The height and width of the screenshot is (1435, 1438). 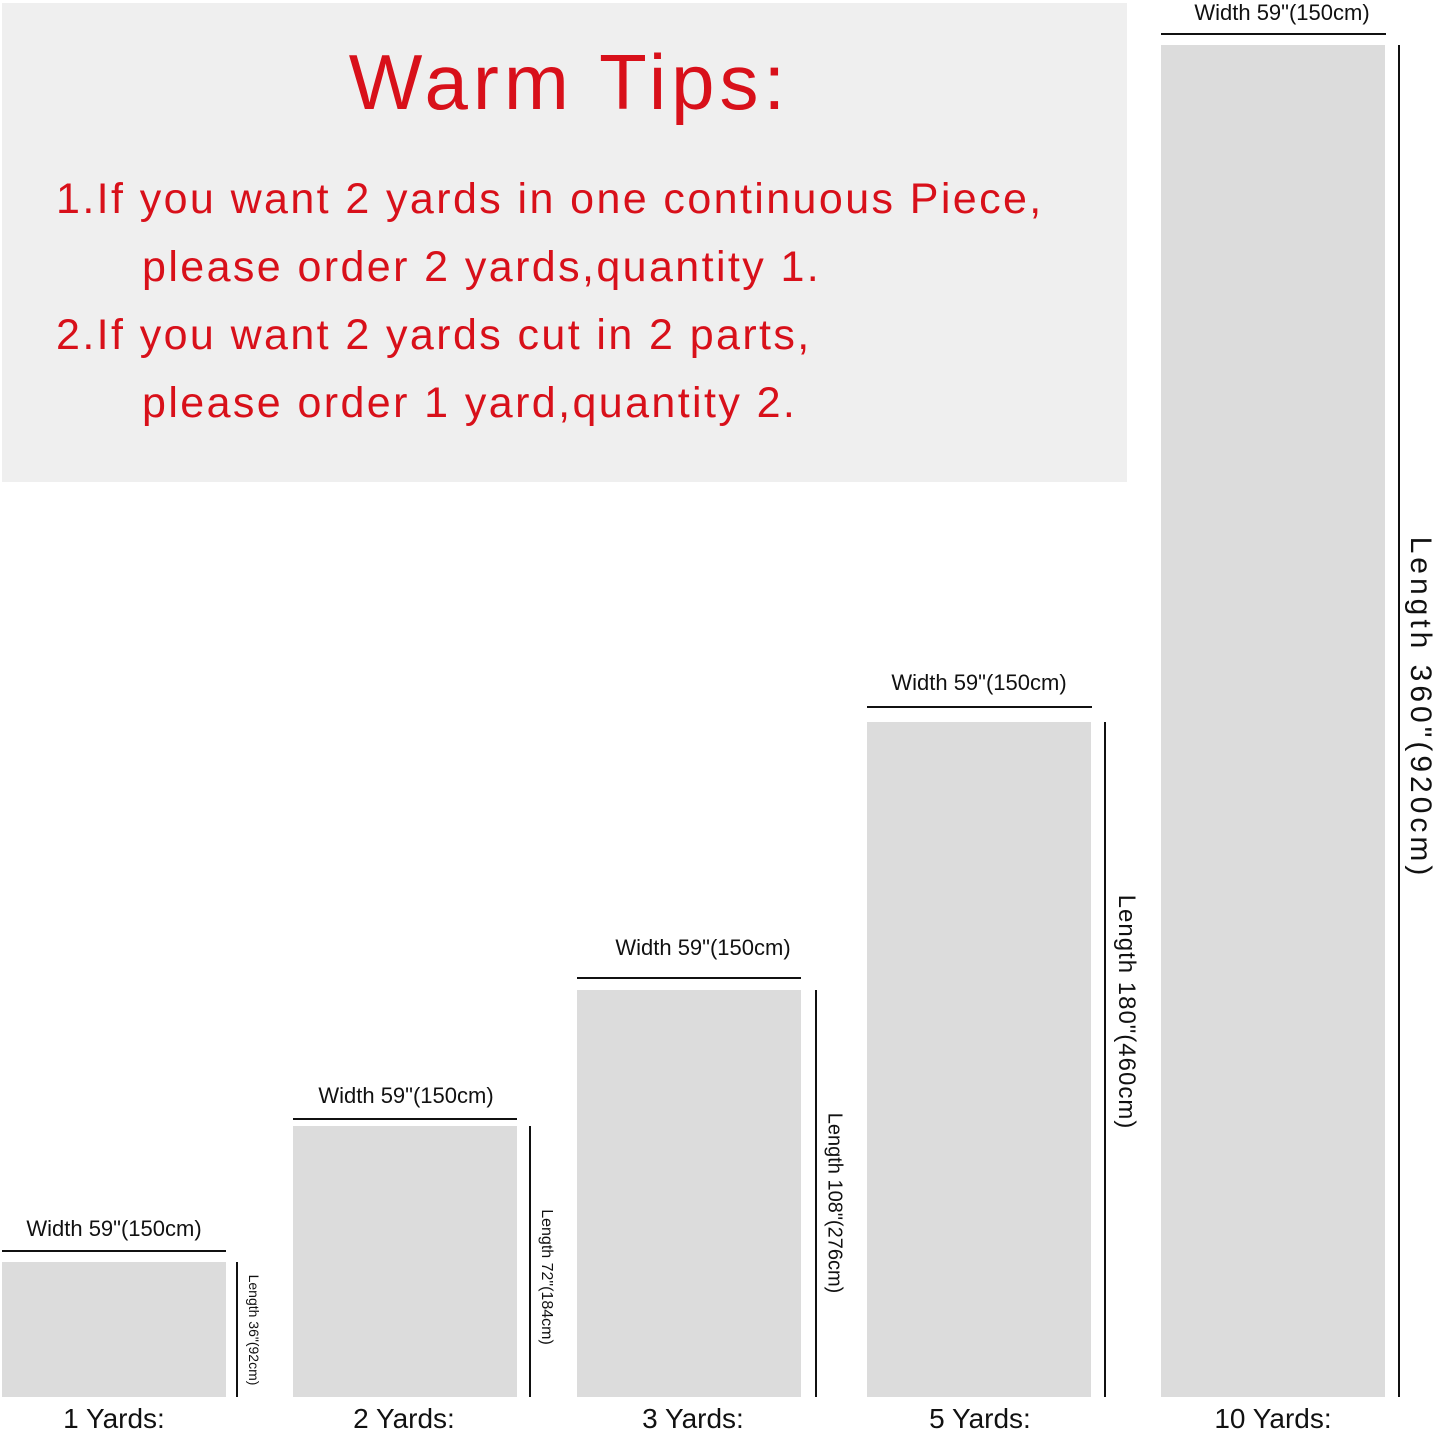 I want to click on piece-1-width-line, so click(x=114, y=1251).